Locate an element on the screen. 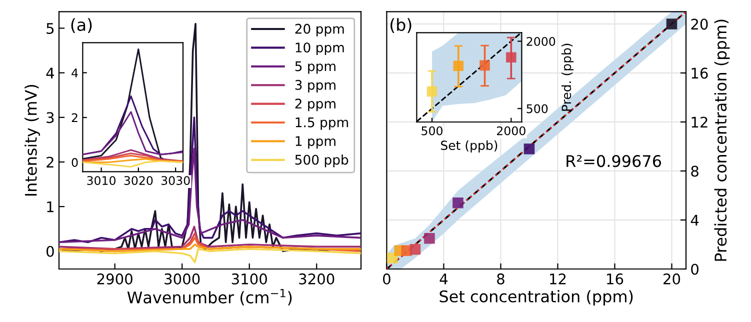 The height and width of the screenshot is (322, 751). legend-label: 1 ppm is located at coordinates (316, 142).